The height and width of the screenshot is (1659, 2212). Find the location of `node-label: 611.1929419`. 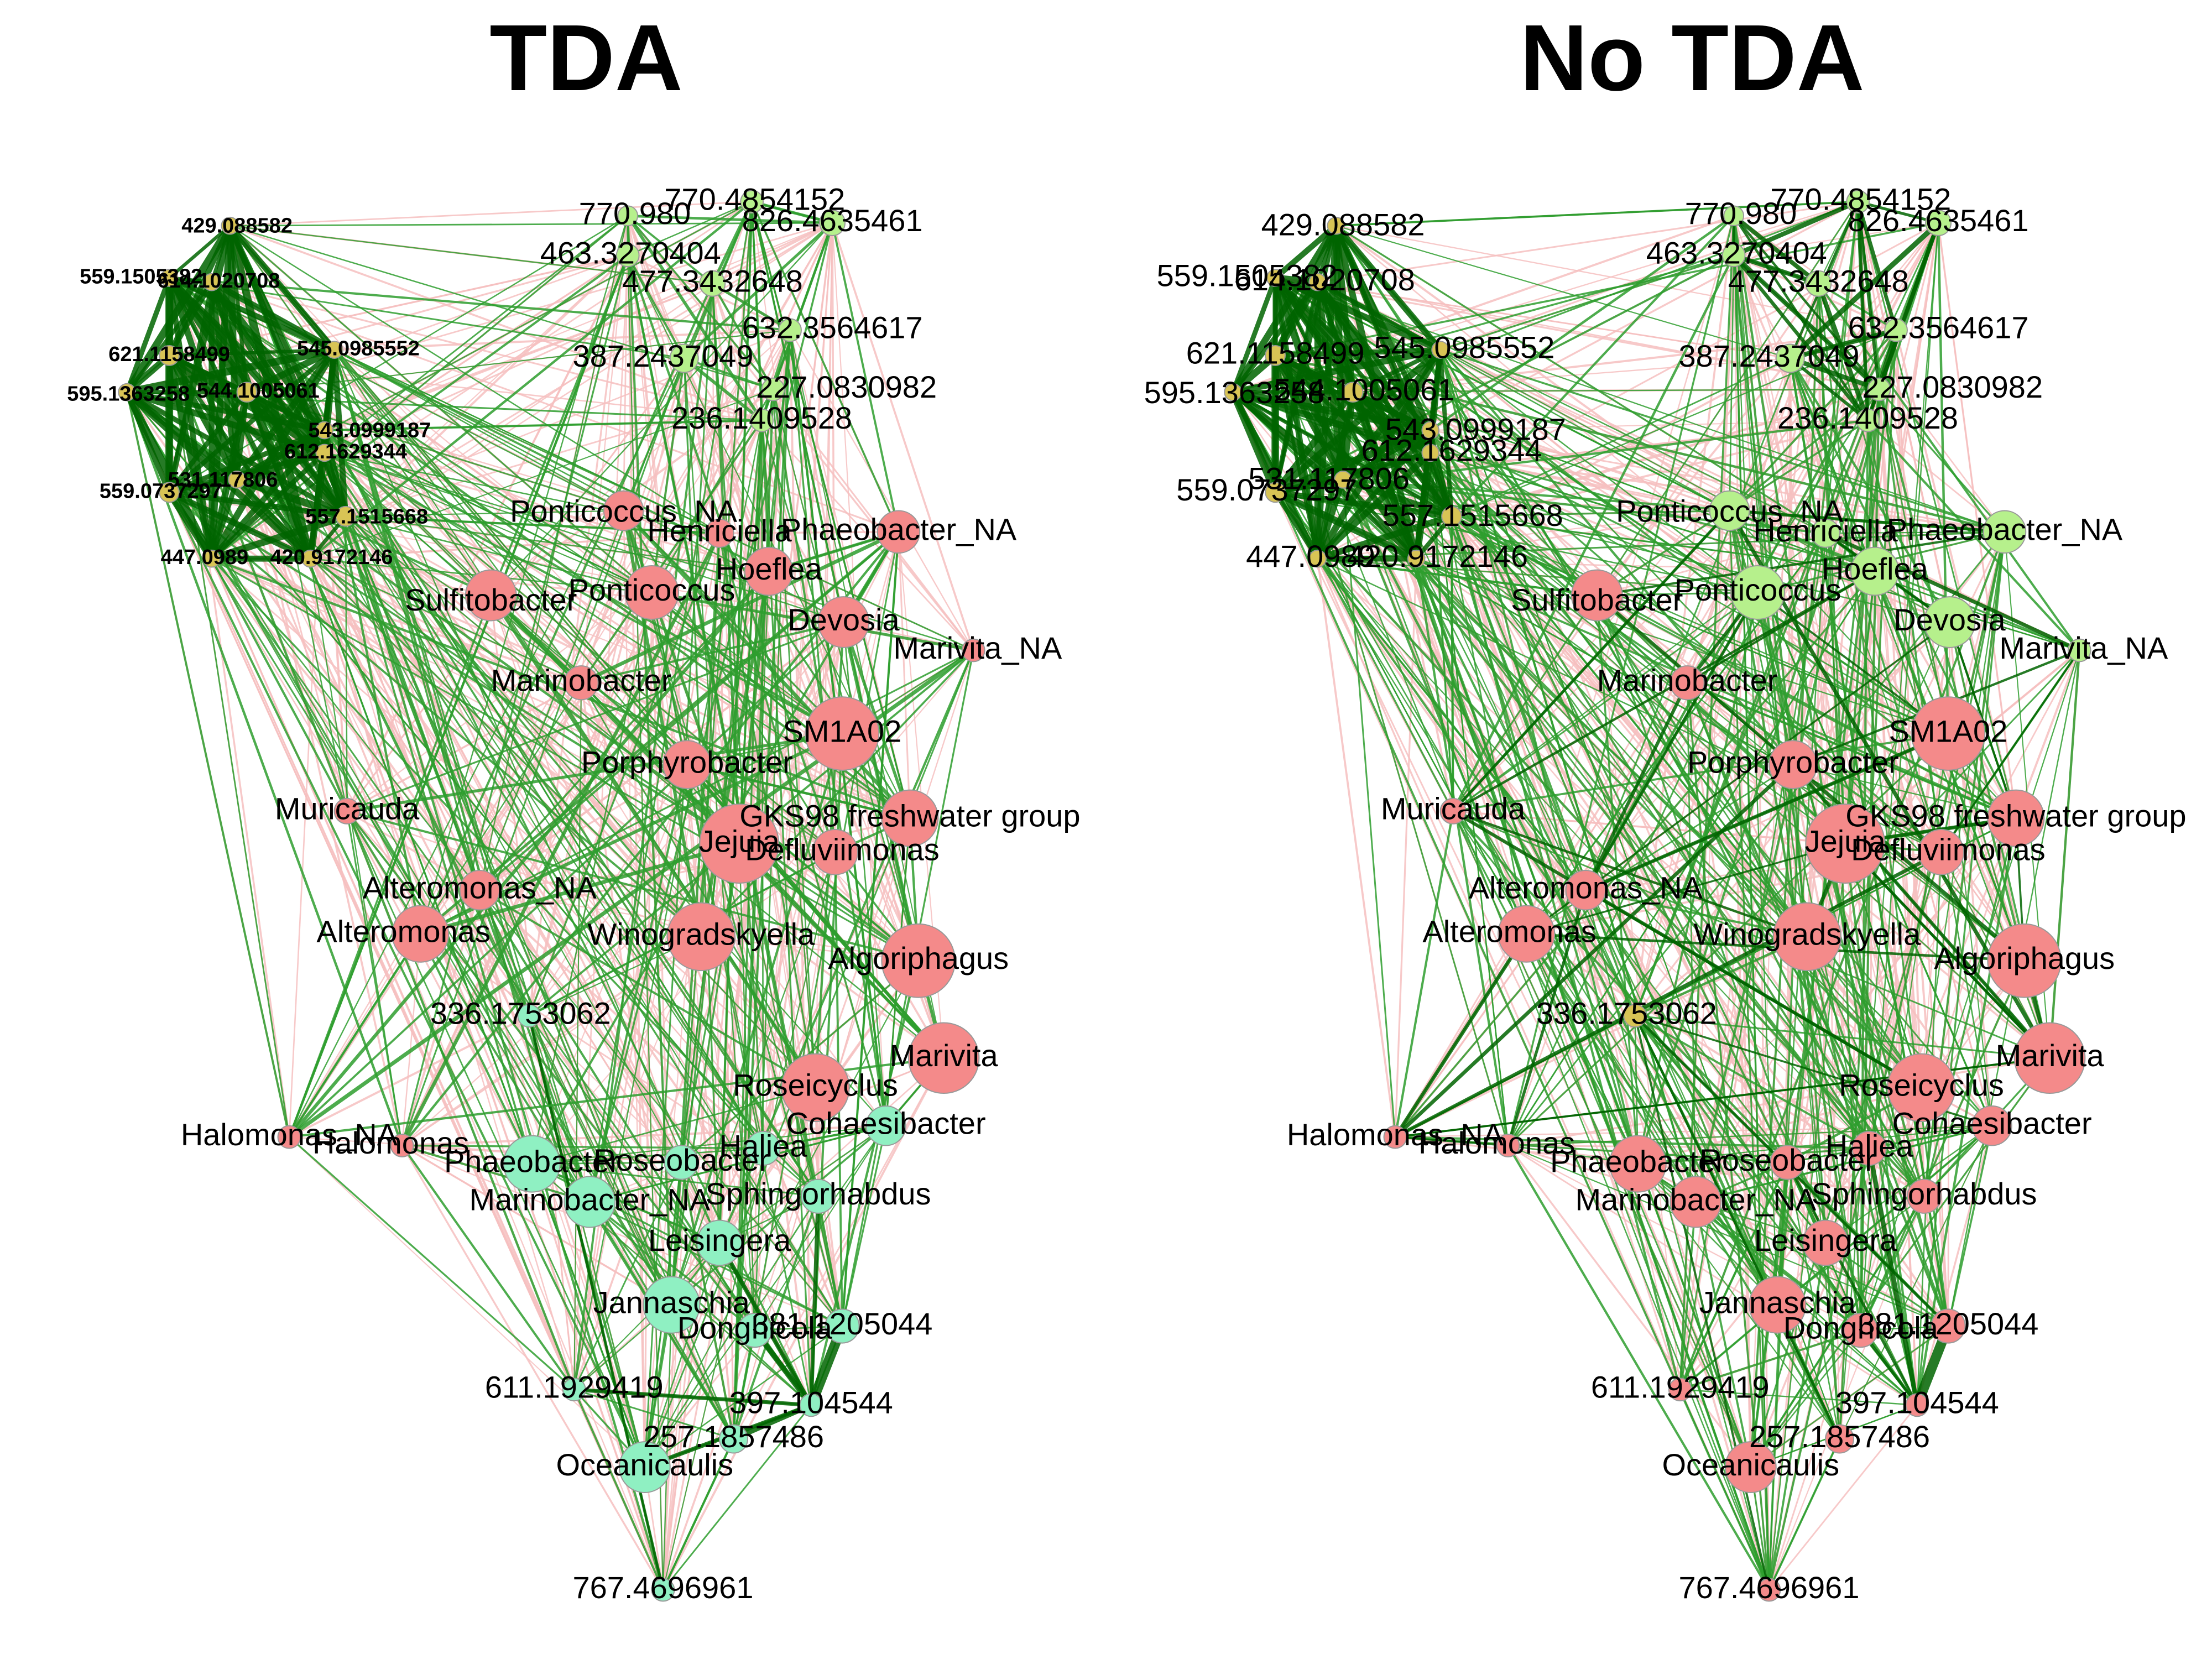

node-label: 611.1929419 is located at coordinates (574, 1387).